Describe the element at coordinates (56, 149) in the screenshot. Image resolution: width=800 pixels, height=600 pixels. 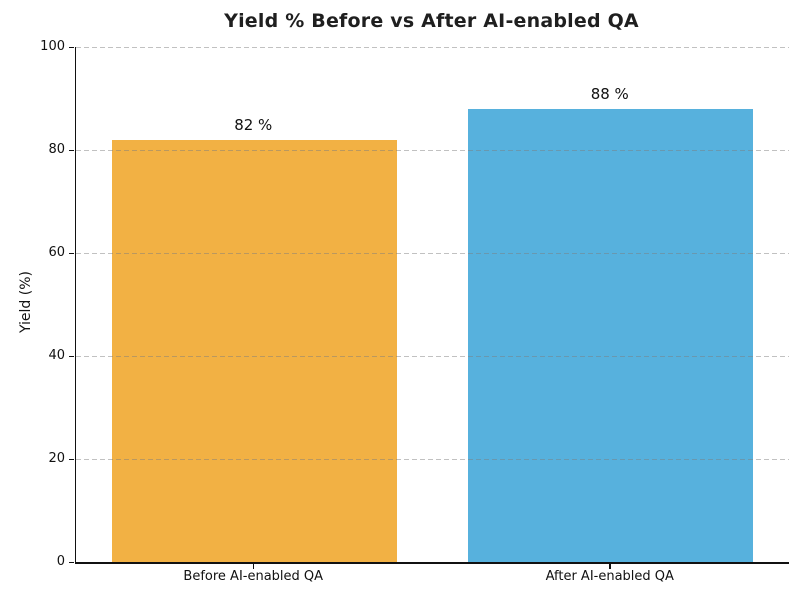
I see `y-tick-label-80: 80` at that location.